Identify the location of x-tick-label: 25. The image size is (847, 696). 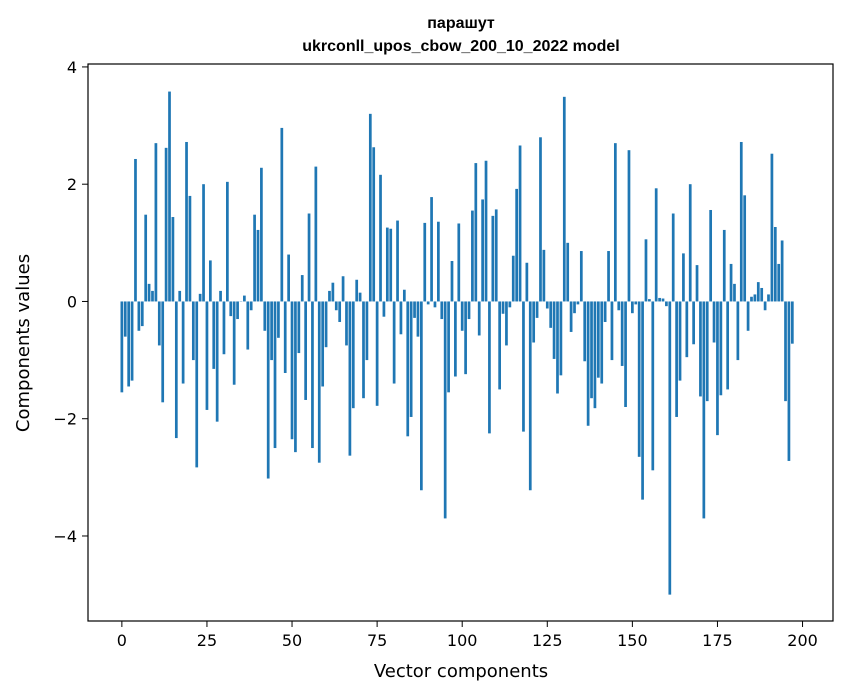
(207, 640).